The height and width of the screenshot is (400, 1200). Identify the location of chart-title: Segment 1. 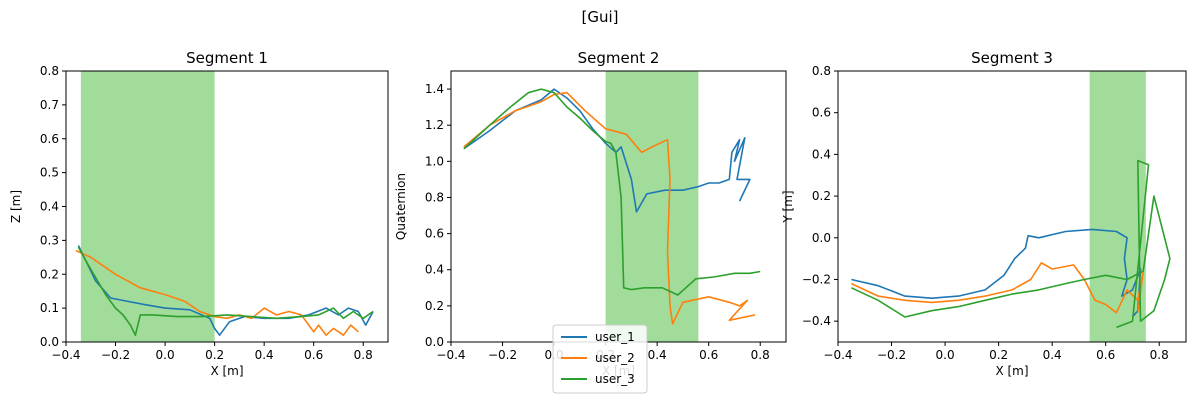
(227, 58).